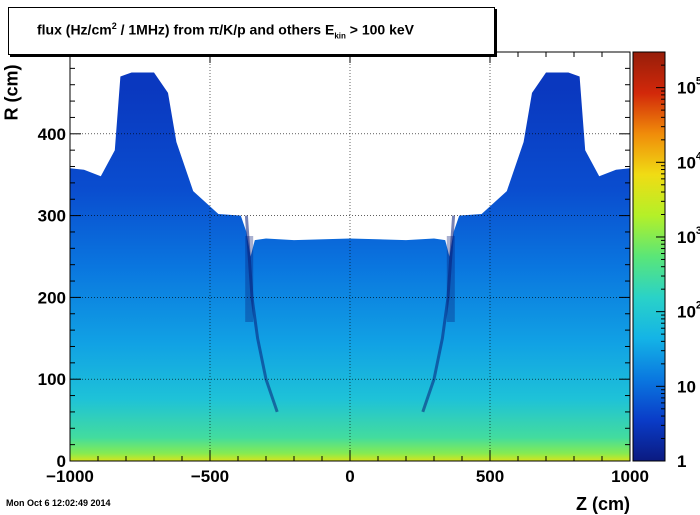 The image size is (700, 515). I want to click on colorbar-tick-label: 10³, so click(688, 236).